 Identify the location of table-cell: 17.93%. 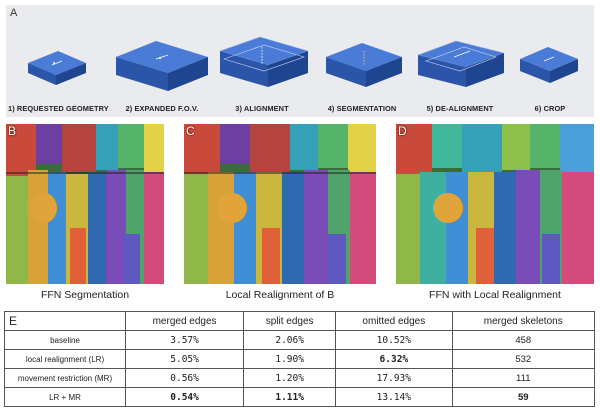
(394, 378).